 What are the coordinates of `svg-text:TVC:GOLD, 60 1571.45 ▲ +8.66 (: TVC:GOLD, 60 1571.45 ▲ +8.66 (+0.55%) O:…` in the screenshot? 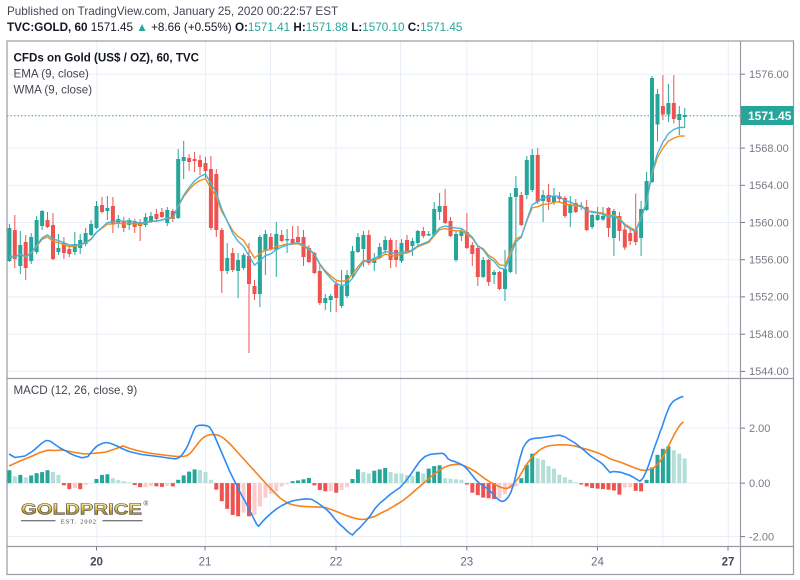 It's located at (235, 27).